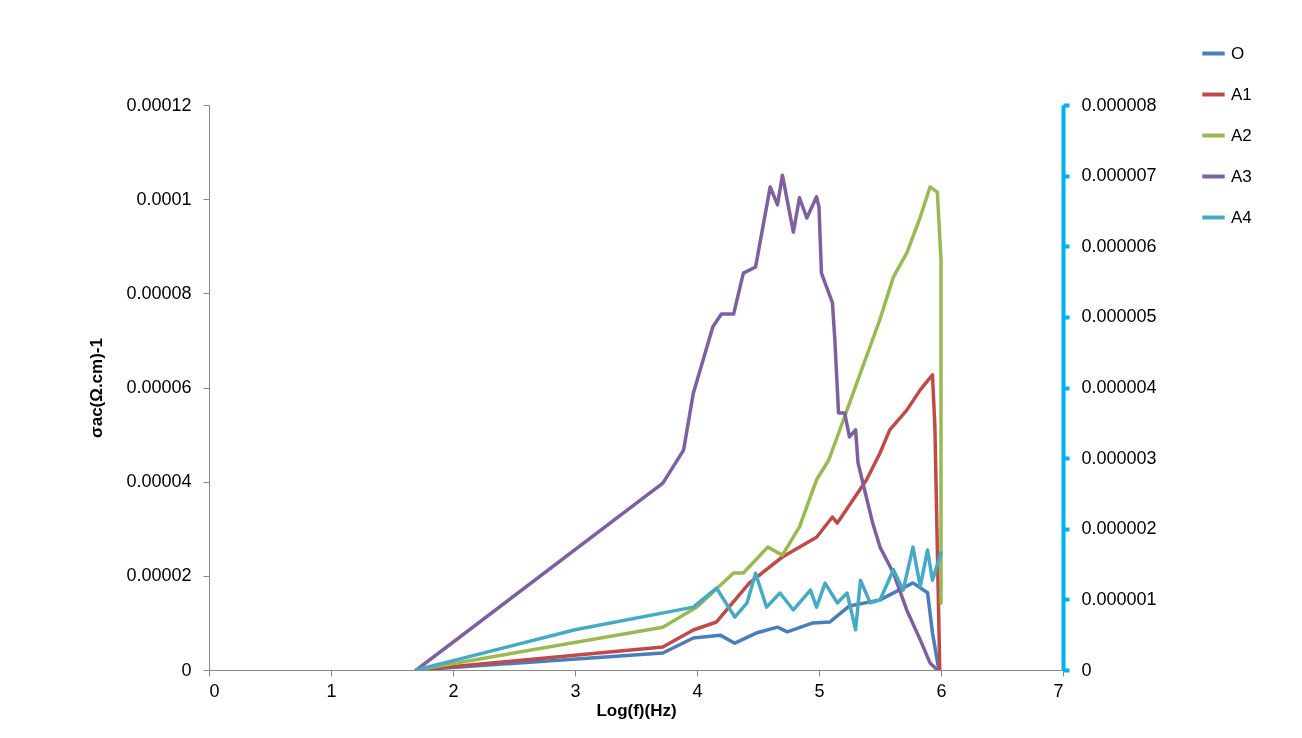  What do you see at coordinates (1058, 690) in the screenshot?
I see `x-tick-label: 7` at bounding box center [1058, 690].